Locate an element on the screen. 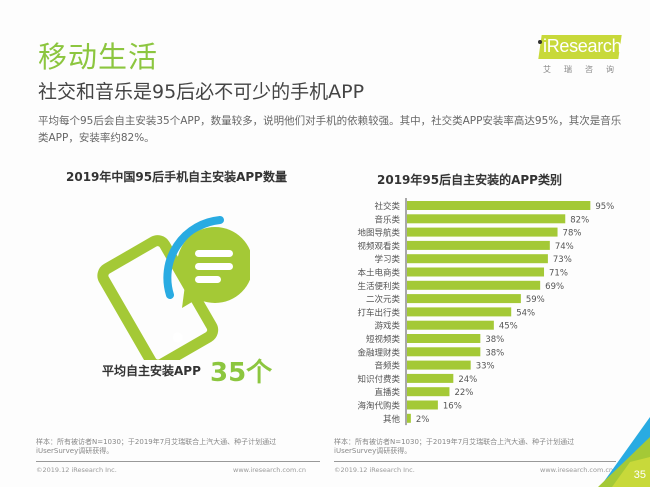 The width and height of the screenshot is (650, 487). data-label: 45% is located at coordinates (508, 327).